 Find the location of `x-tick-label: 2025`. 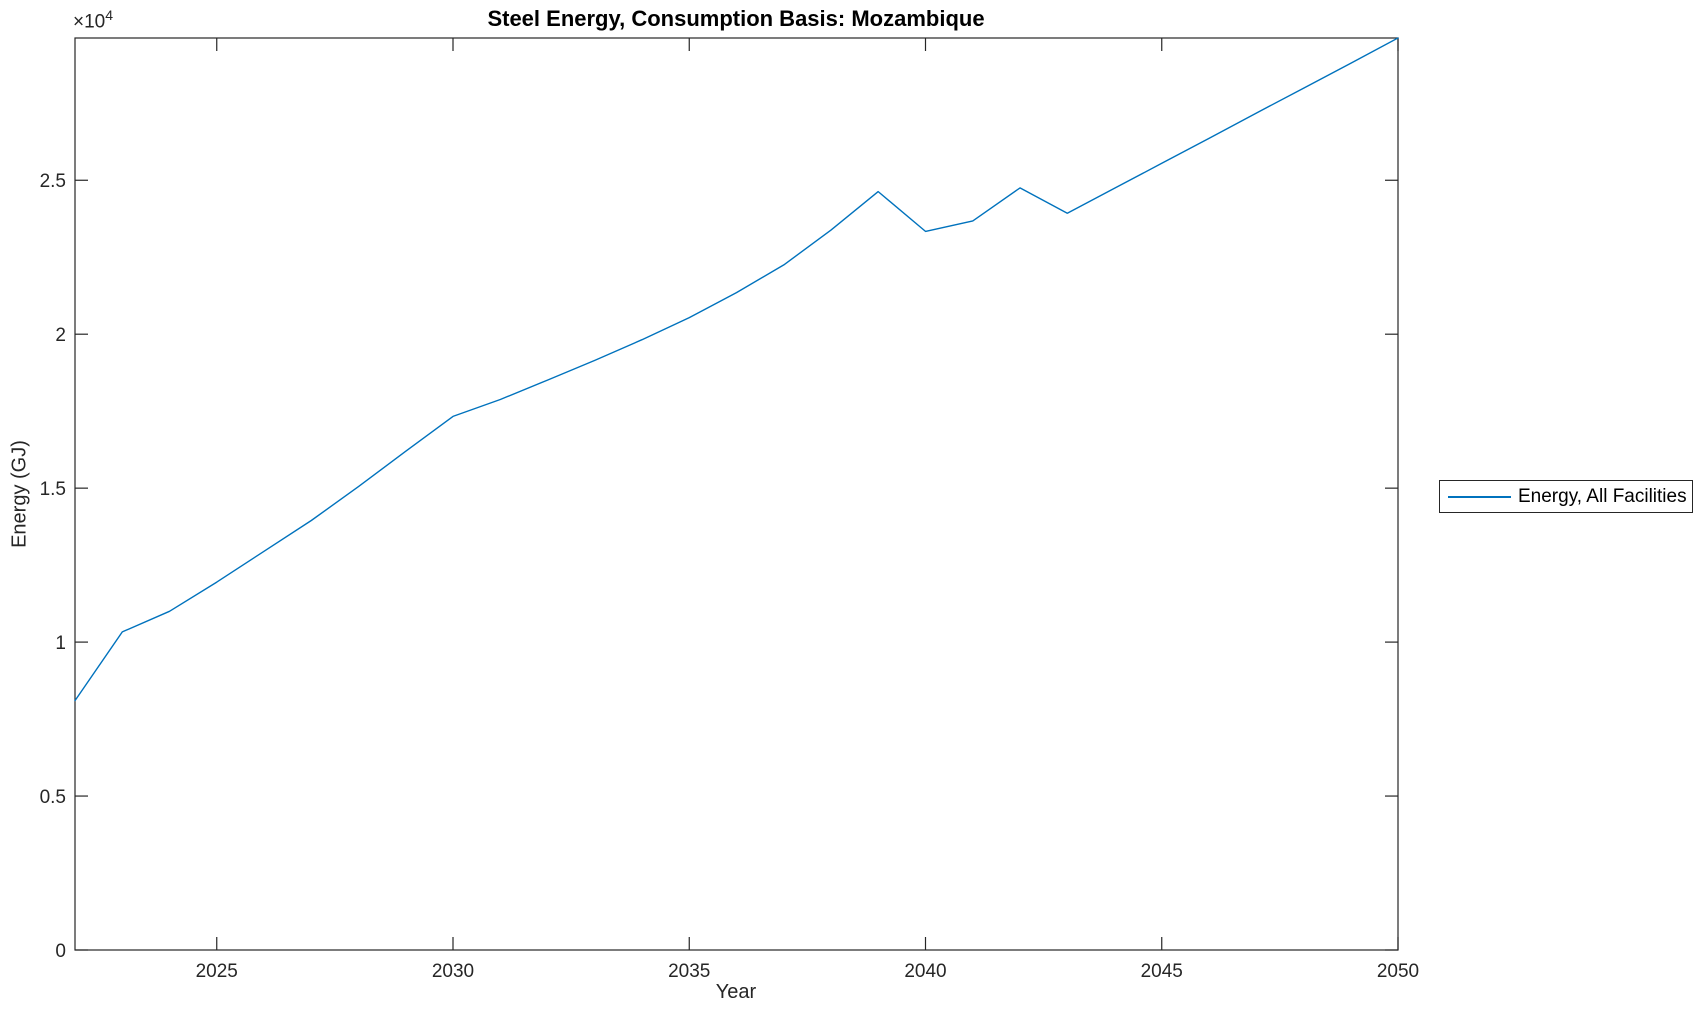

x-tick-label: 2025 is located at coordinates (217, 971).